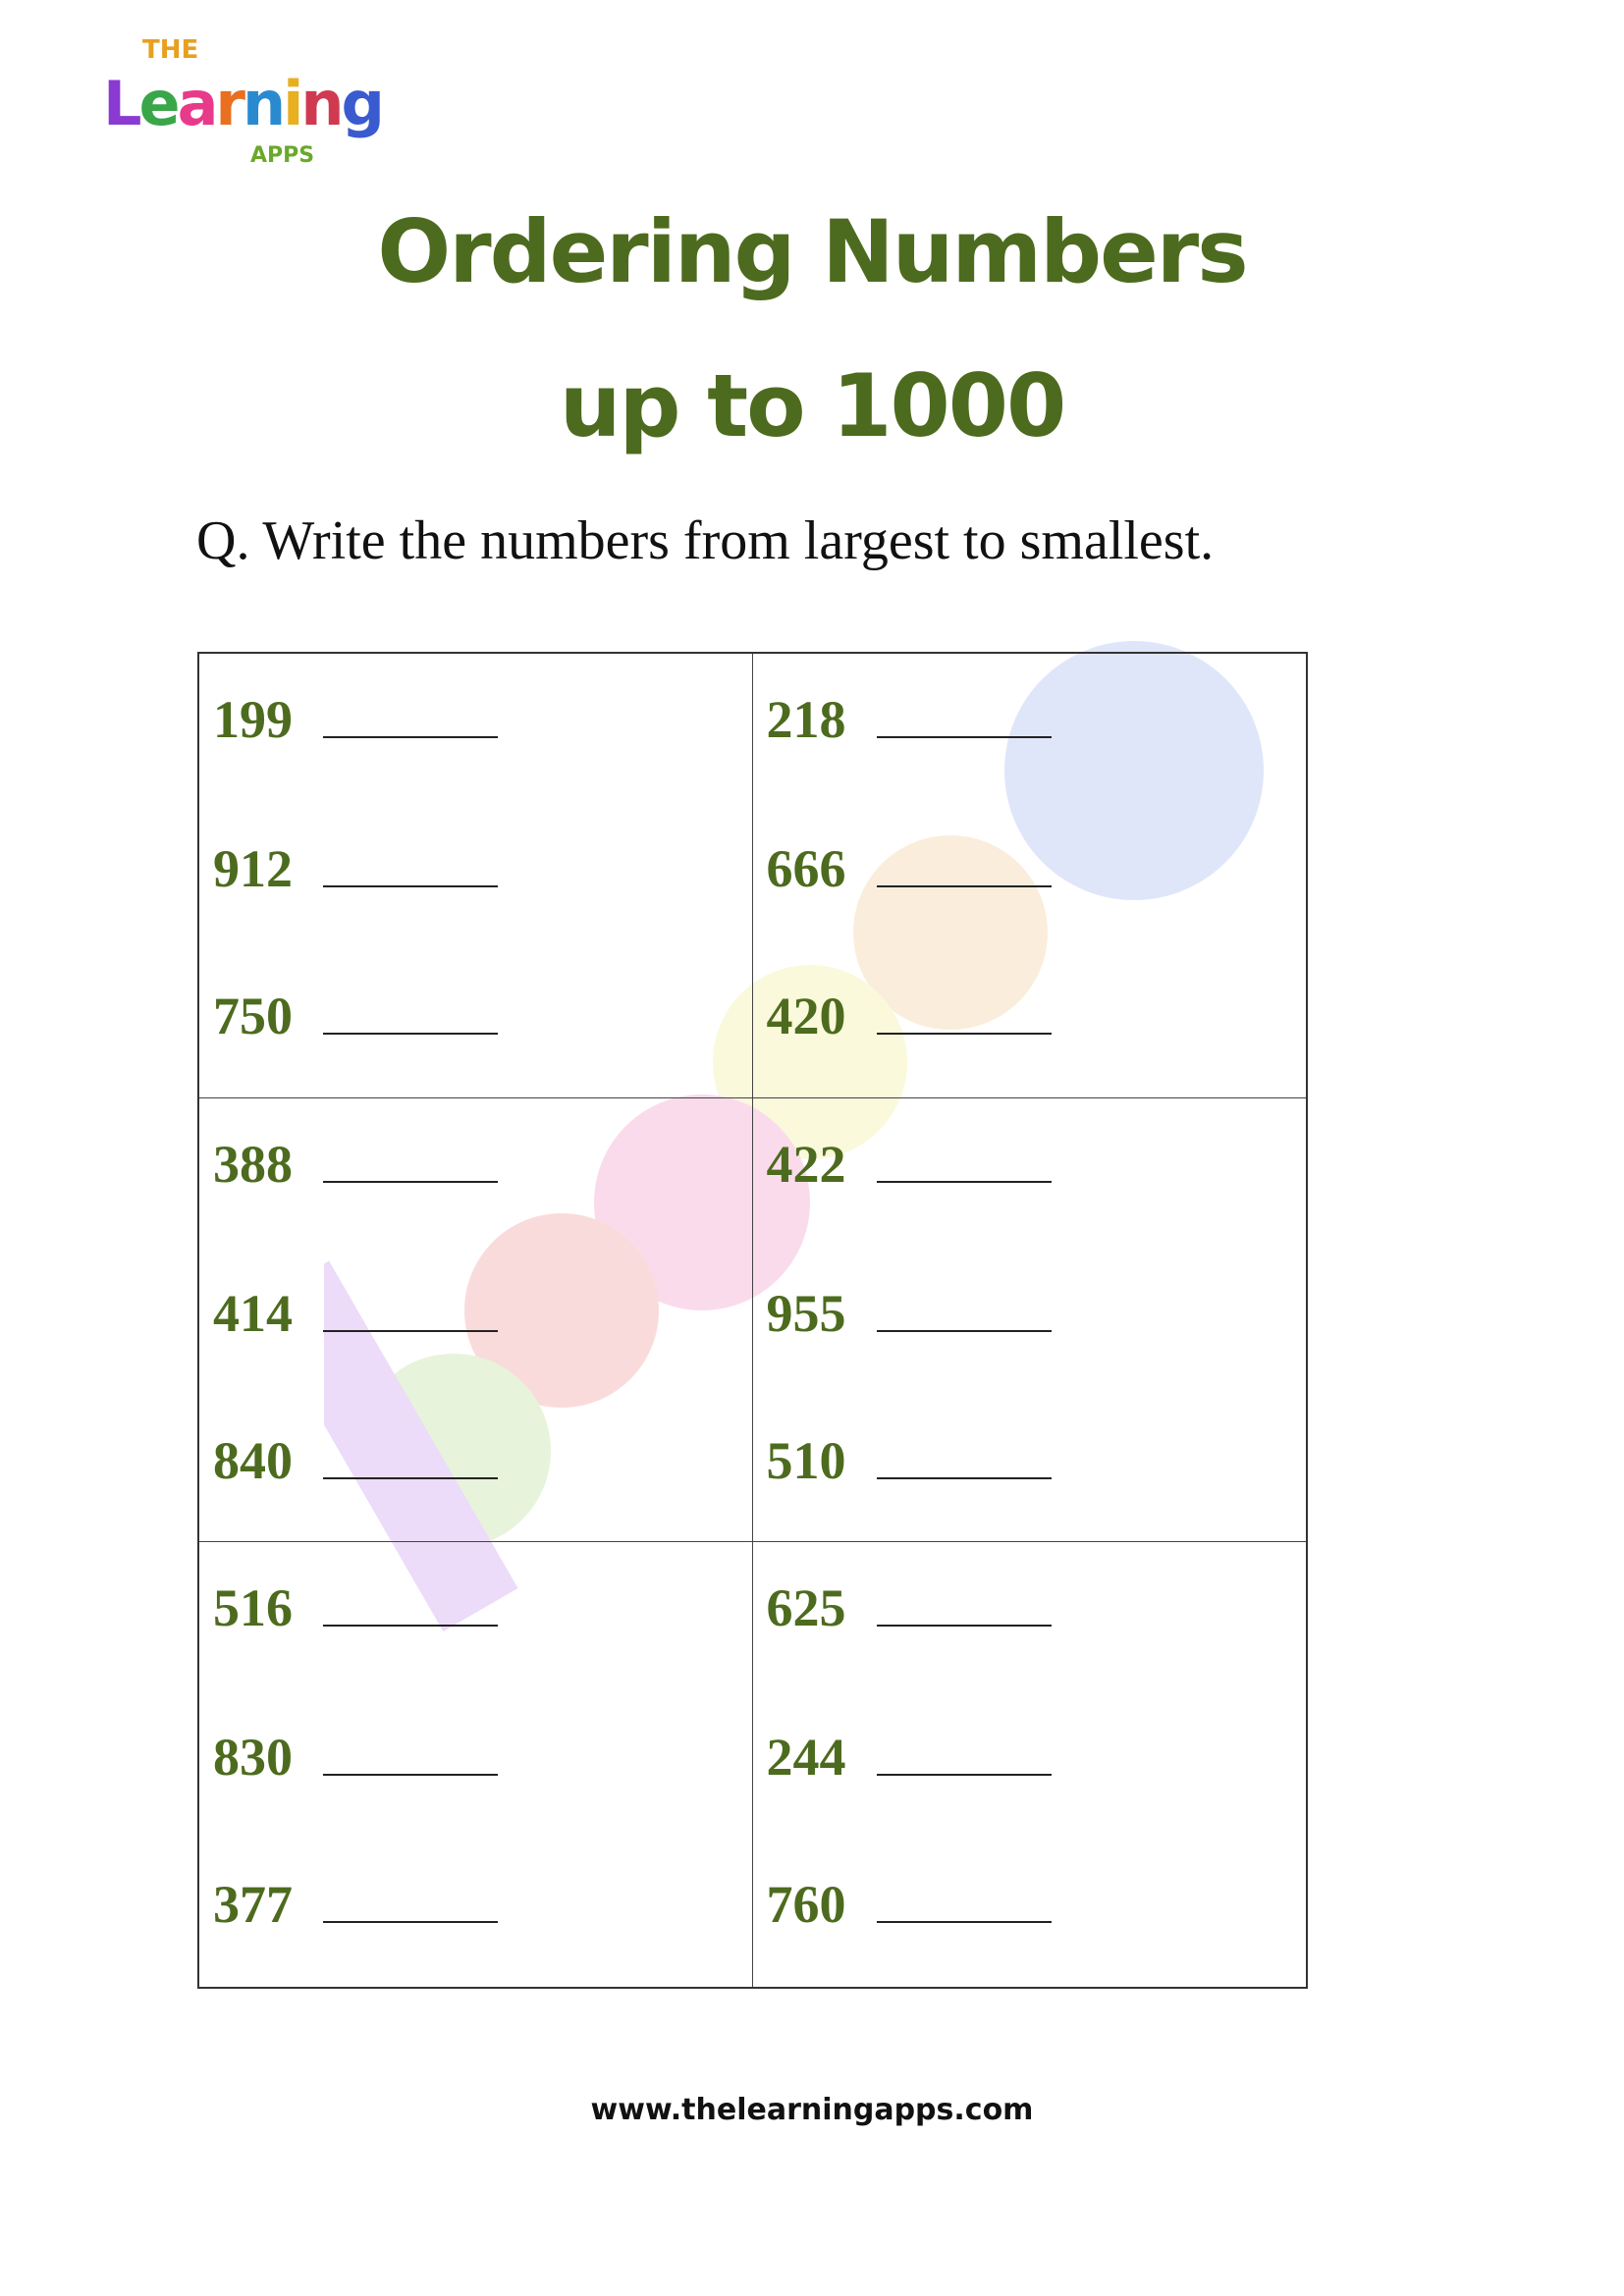 The height and width of the screenshot is (2296, 1624). Describe the element at coordinates (355, 1161) in the screenshot. I see `number-item: 388` at that location.